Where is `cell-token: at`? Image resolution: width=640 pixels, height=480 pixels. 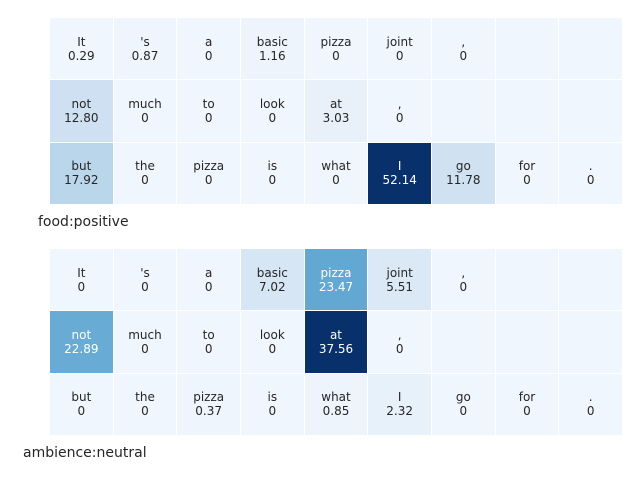 cell-token: at is located at coordinates (336, 334).